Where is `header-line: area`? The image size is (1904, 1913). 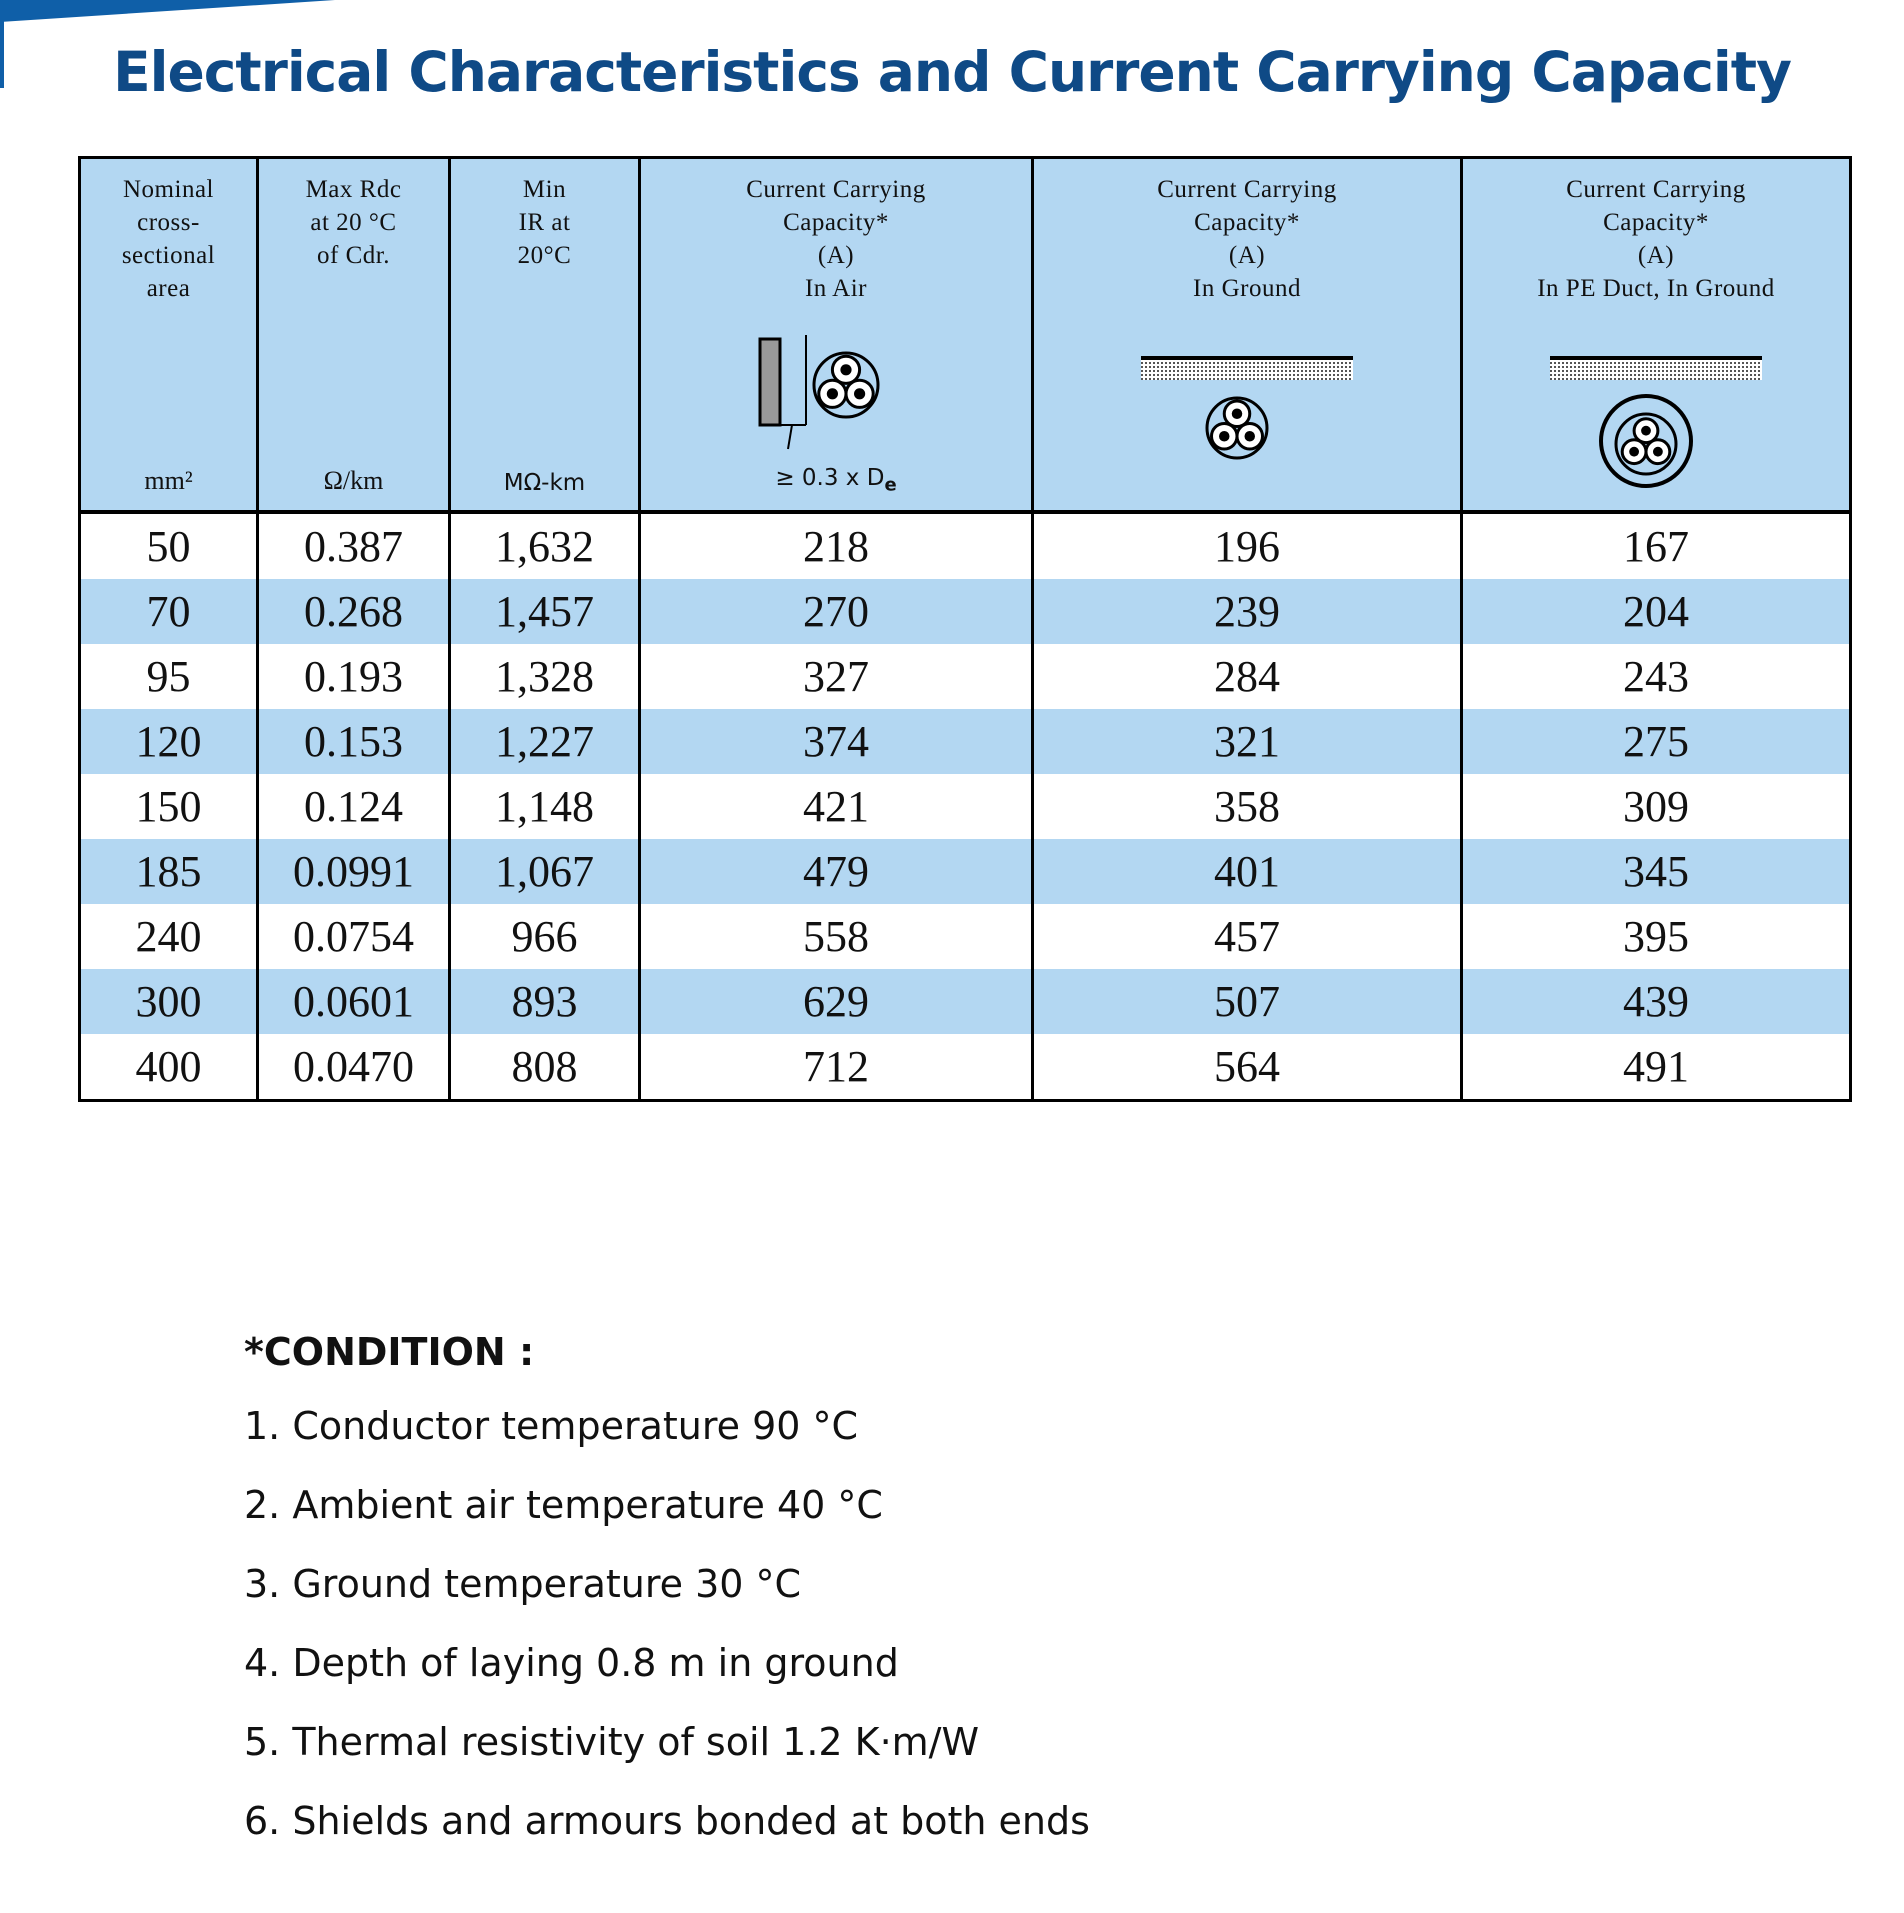
header-line: area is located at coordinates (168, 288).